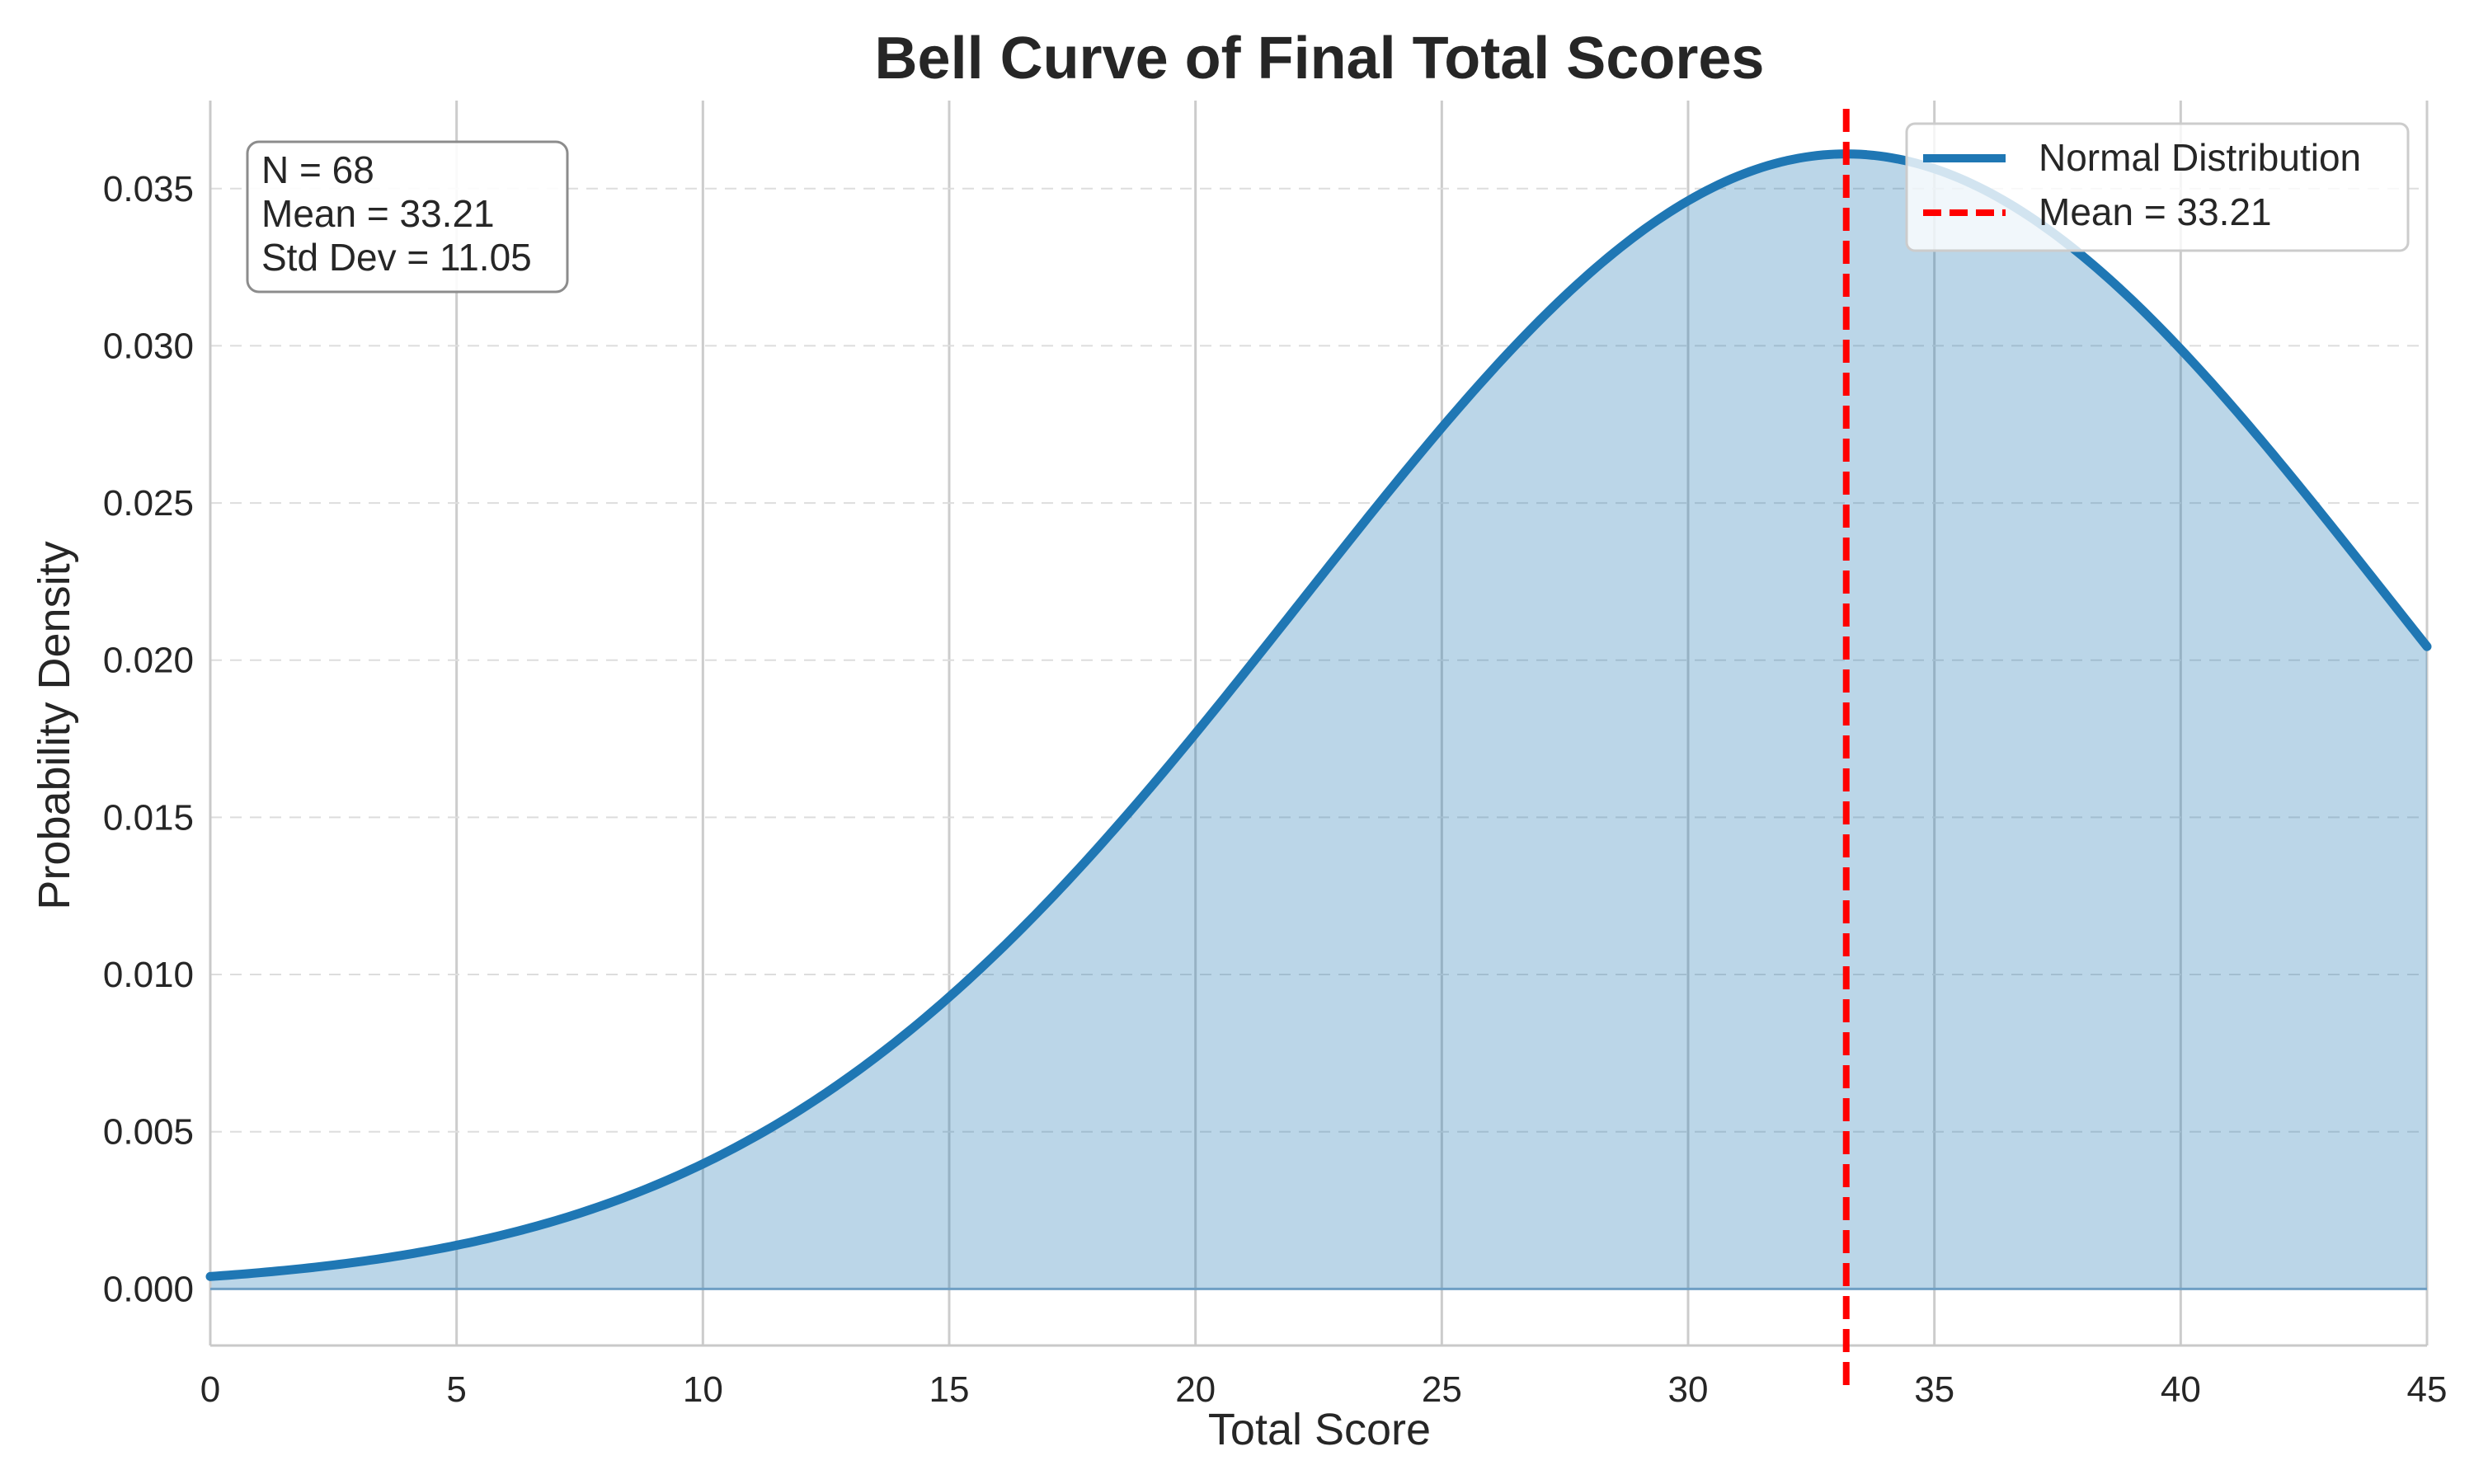  What do you see at coordinates (317, 169) in the screenshot?
I see `stats-n: N = 68` at bounding box center [317, 169].